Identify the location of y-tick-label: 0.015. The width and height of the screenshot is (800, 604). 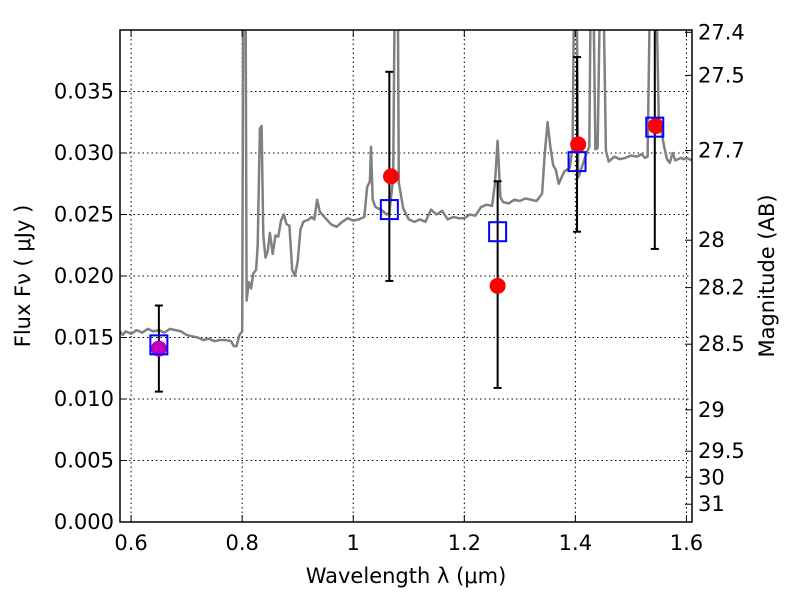
(84, 338).